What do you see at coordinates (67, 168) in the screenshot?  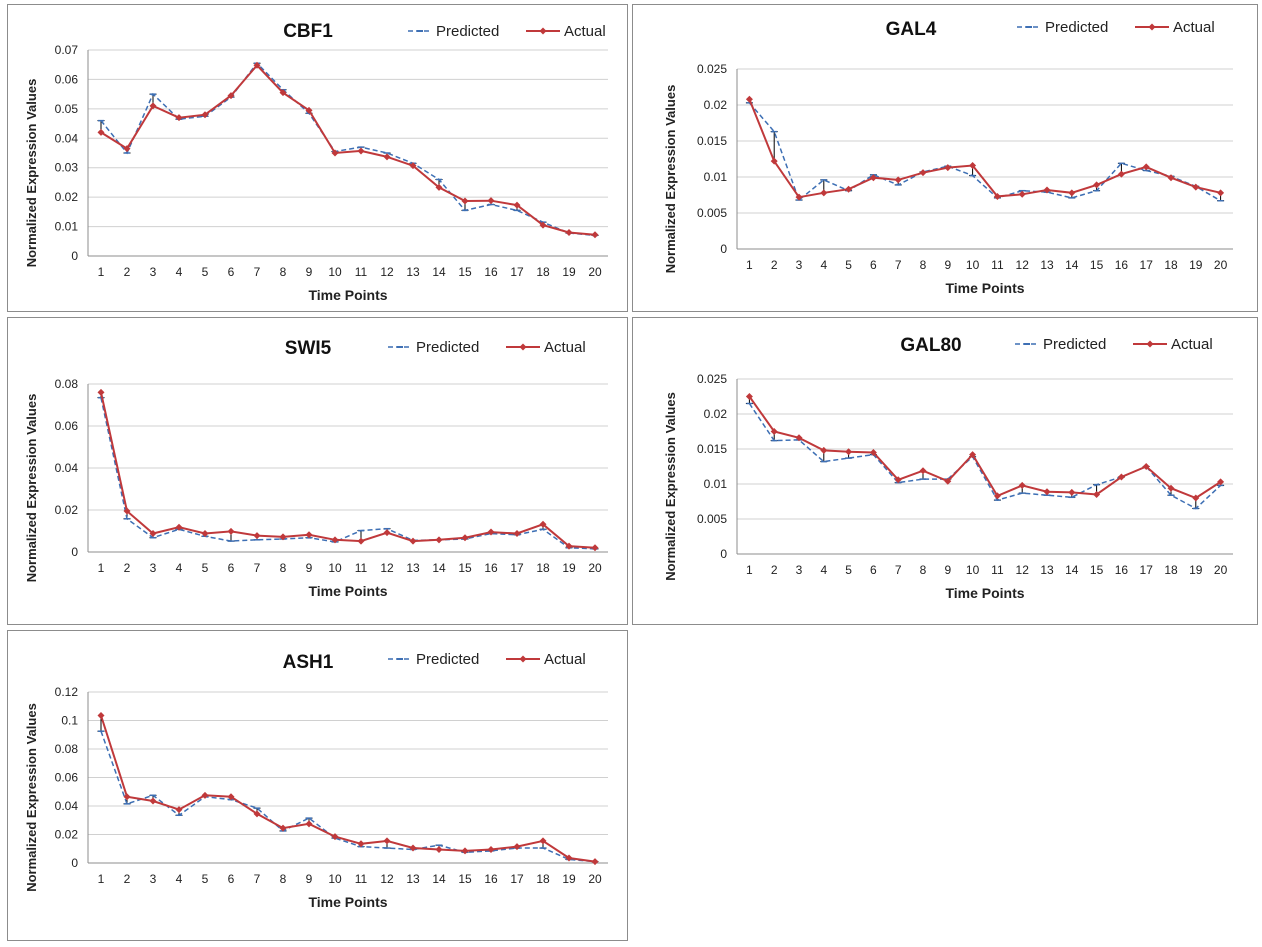 I see `y-tick-label: 0.03` at bounding box center [67, 168].